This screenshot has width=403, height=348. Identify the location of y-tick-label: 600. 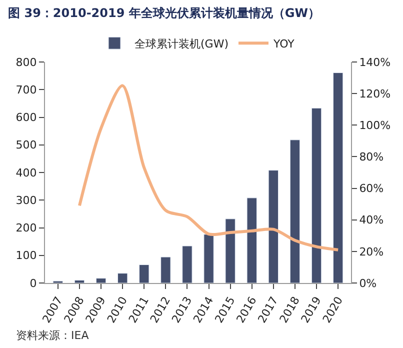
(26, 117).